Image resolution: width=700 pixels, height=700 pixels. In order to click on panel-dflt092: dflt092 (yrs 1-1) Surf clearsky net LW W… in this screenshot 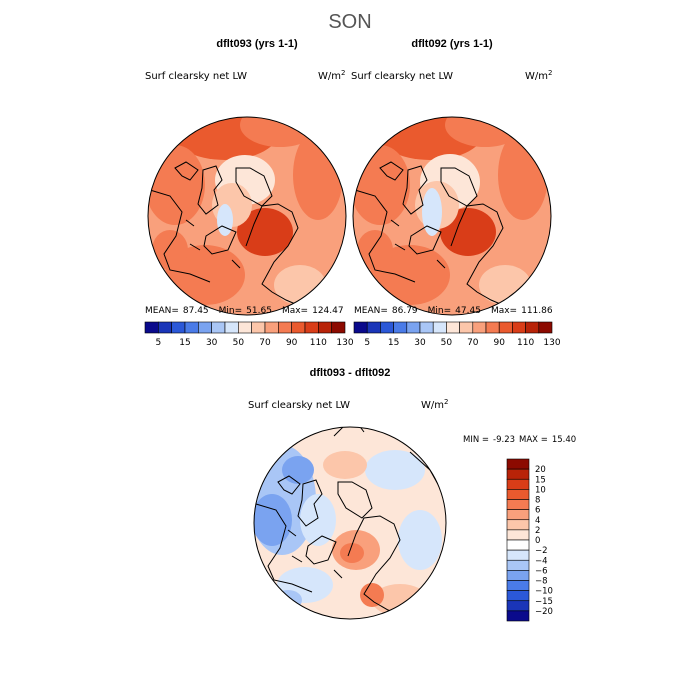, I will do `click(456, 193)`.